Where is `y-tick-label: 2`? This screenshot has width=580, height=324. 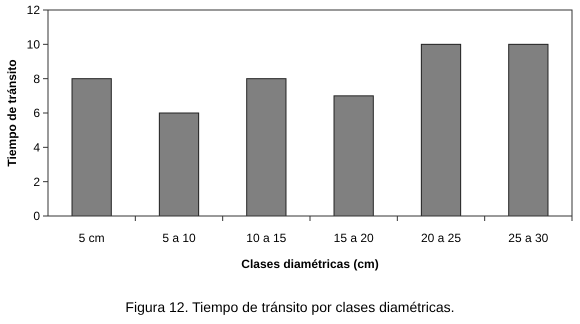
y-tick-label: 2 is located at coordinates (36, 181).